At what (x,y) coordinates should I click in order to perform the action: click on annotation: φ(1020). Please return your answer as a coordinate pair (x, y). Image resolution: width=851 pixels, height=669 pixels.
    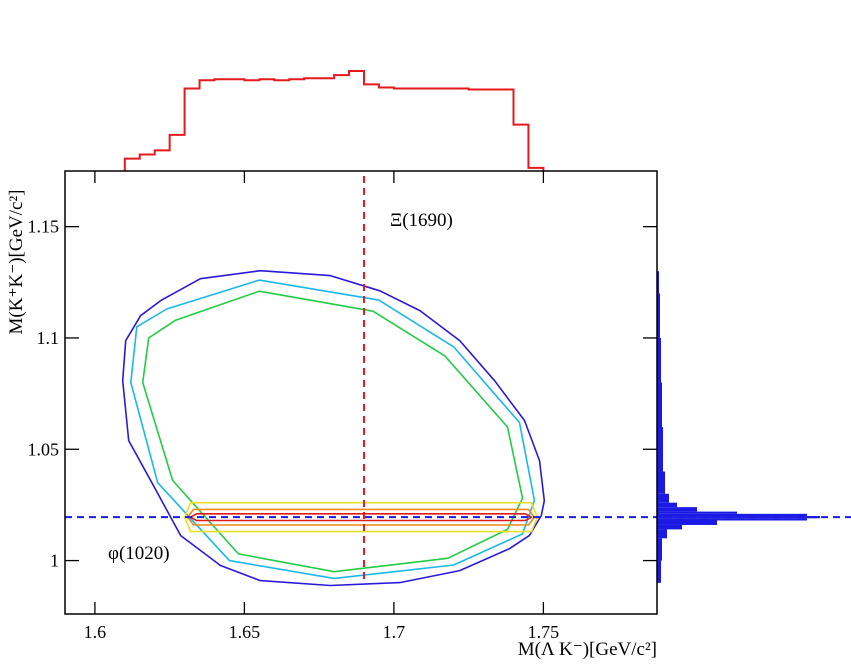
    Looking at the image, I should click on (139, 553).